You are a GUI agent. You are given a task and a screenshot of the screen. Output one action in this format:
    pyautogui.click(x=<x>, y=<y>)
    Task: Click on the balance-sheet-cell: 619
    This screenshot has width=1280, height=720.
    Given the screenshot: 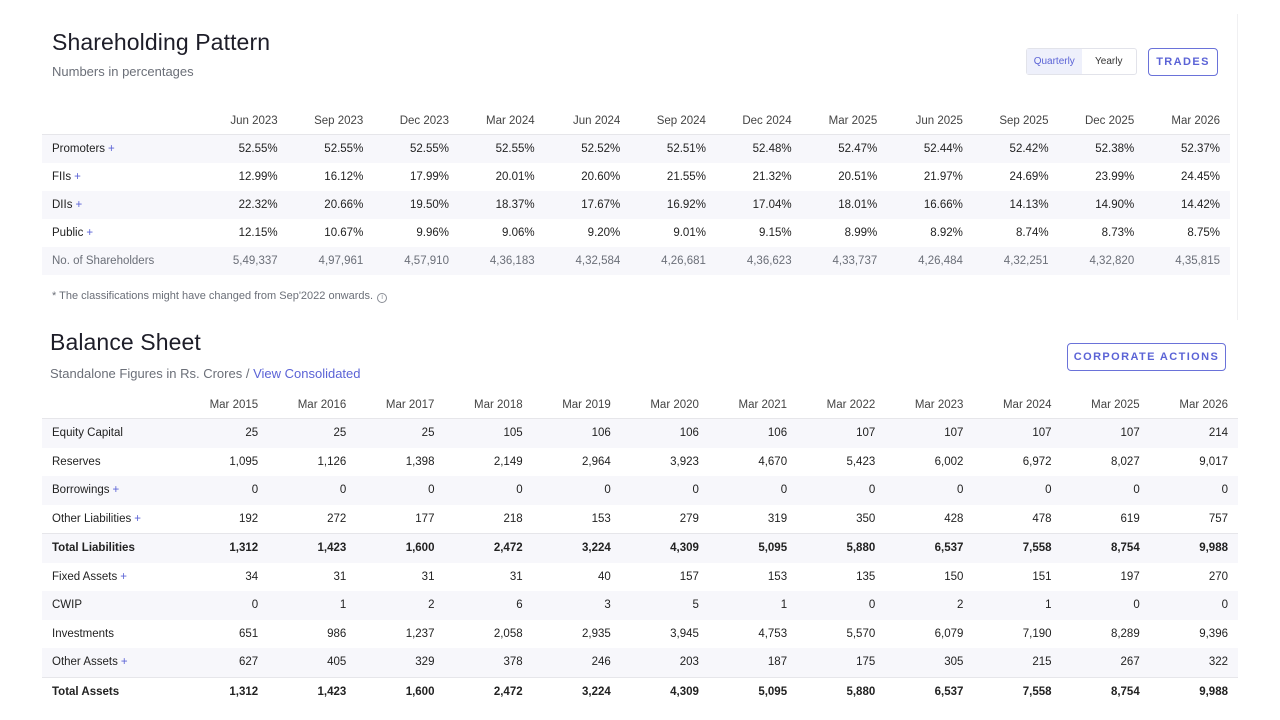 What is the action you would take?
    pyautogui.click(x=1130, y=518)
    